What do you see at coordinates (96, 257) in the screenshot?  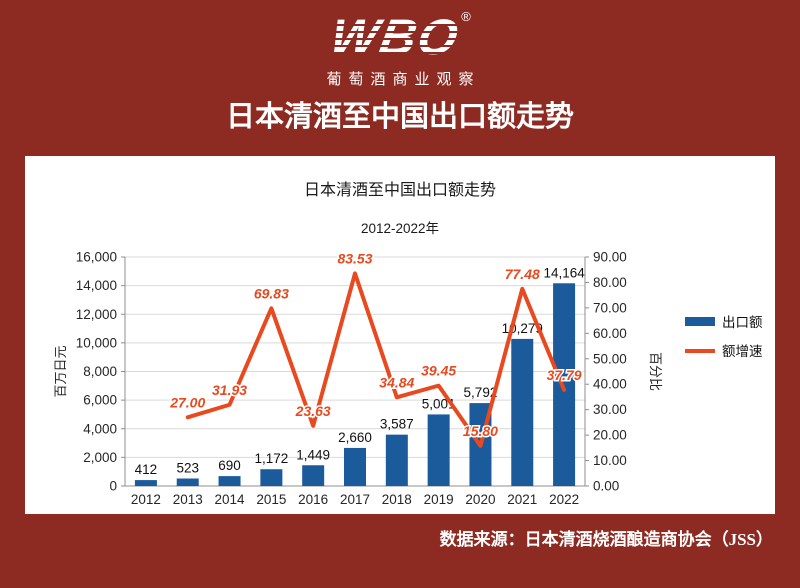 I see `left-axis-tick-label: 16,000` at bounding box center [96, 257].